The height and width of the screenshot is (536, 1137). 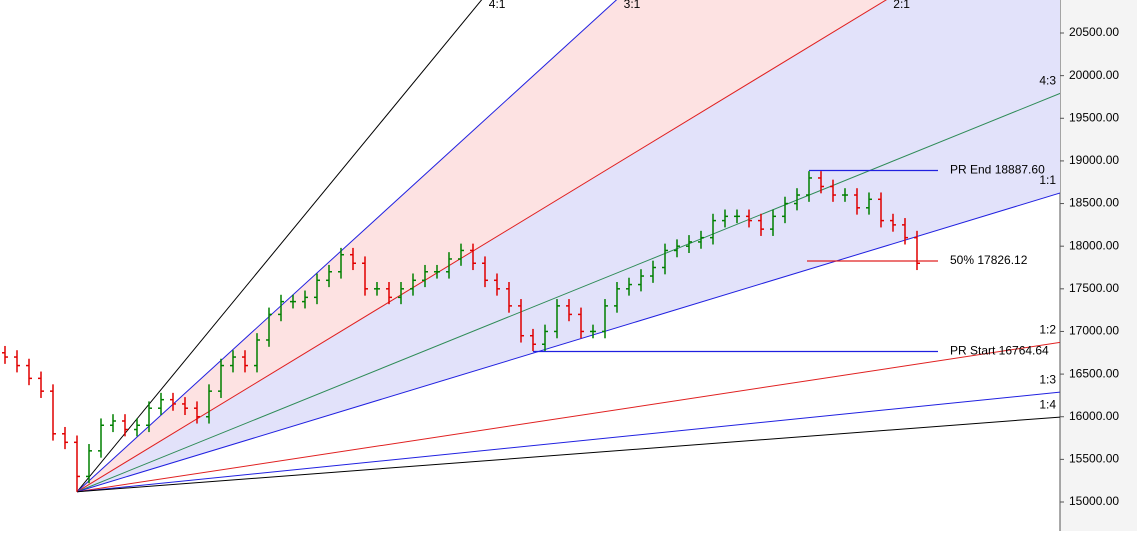 I want to click on y-tick-label: 19500.00, so click(x=1094, y=117).